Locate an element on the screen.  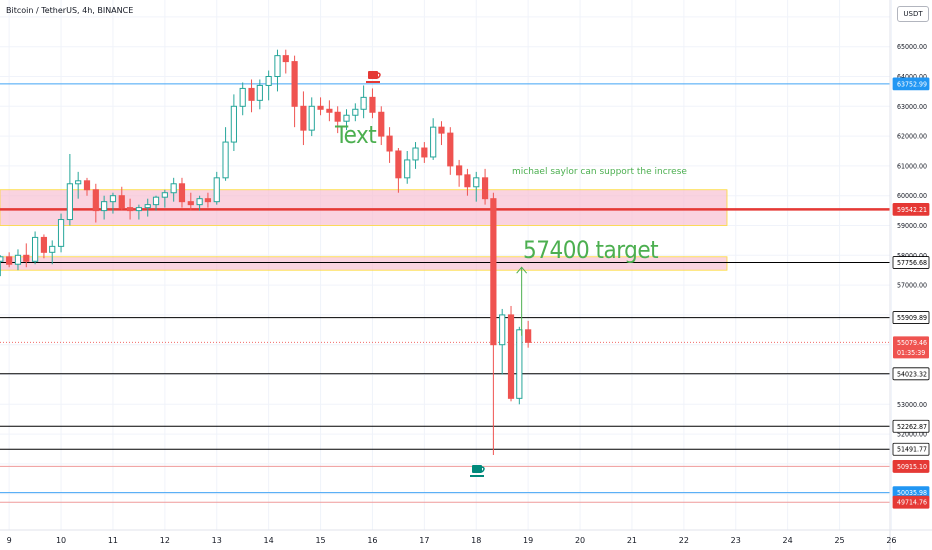
level-price-label: 55909.89 is located at coordinates (912, 318).